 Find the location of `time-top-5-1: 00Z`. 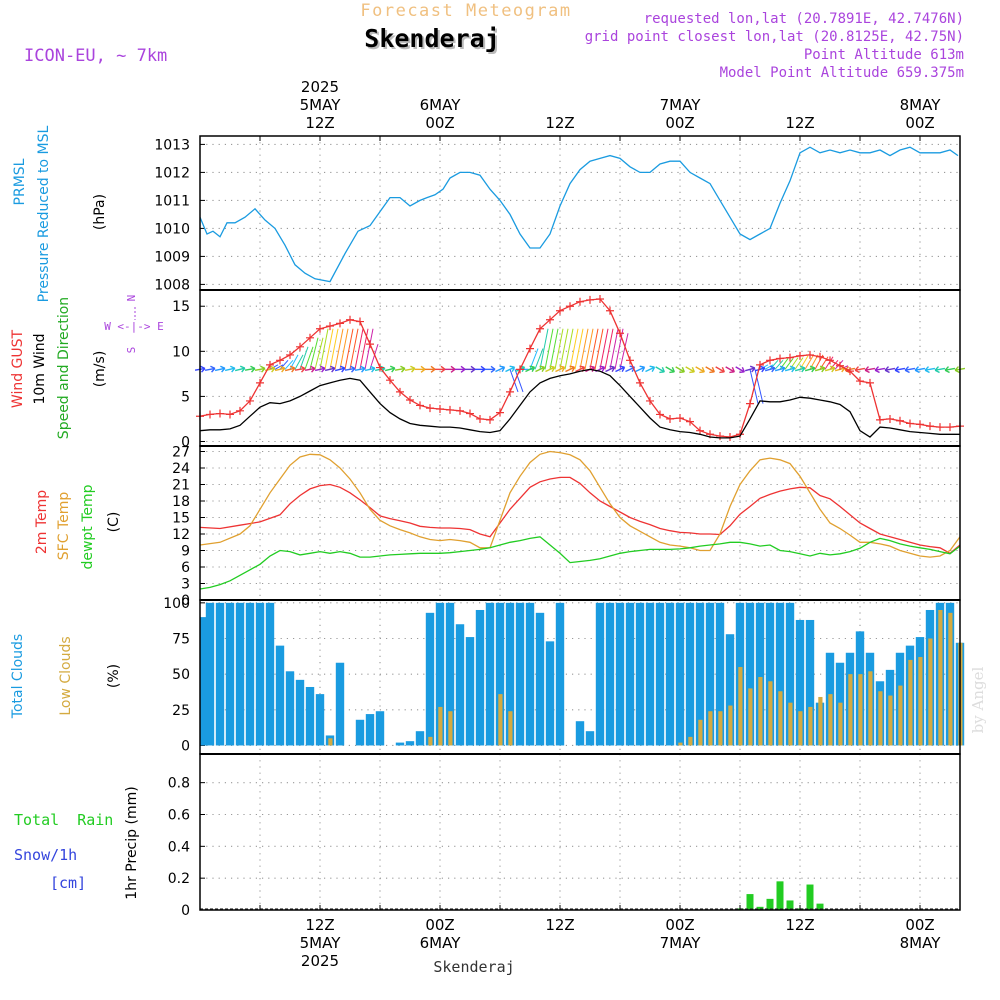

time-top-5-1: 00Z is located at coordinates (919, 123).